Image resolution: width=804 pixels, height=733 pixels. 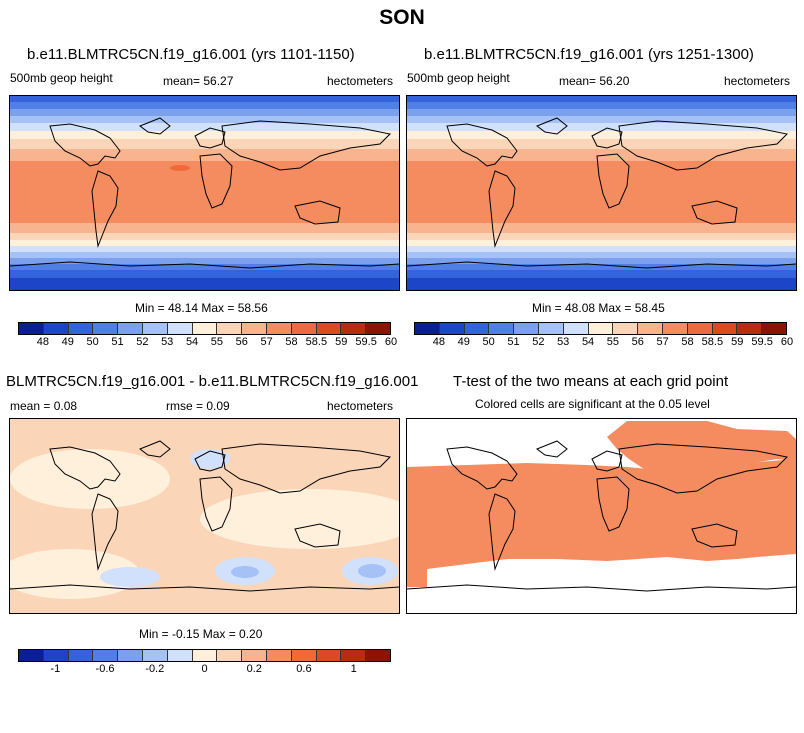 I want to click on colorbar-tick-label: 0.2, so click(x=254, y=669).